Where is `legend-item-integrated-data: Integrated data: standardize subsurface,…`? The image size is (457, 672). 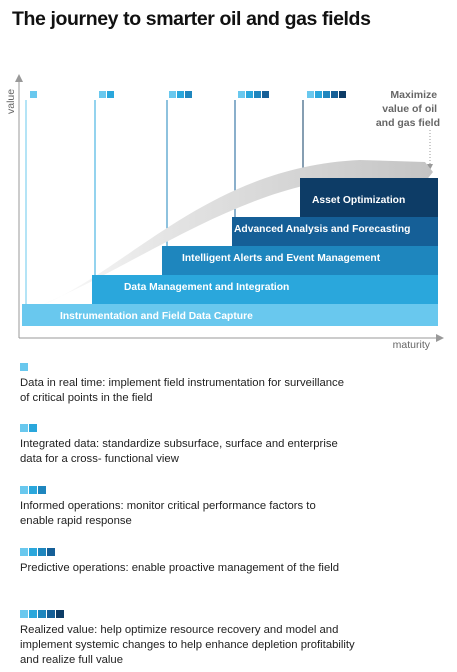
legend-item-integrated-data: Integrated data: standardize subsurface,… is located at coordinates (230, 445).